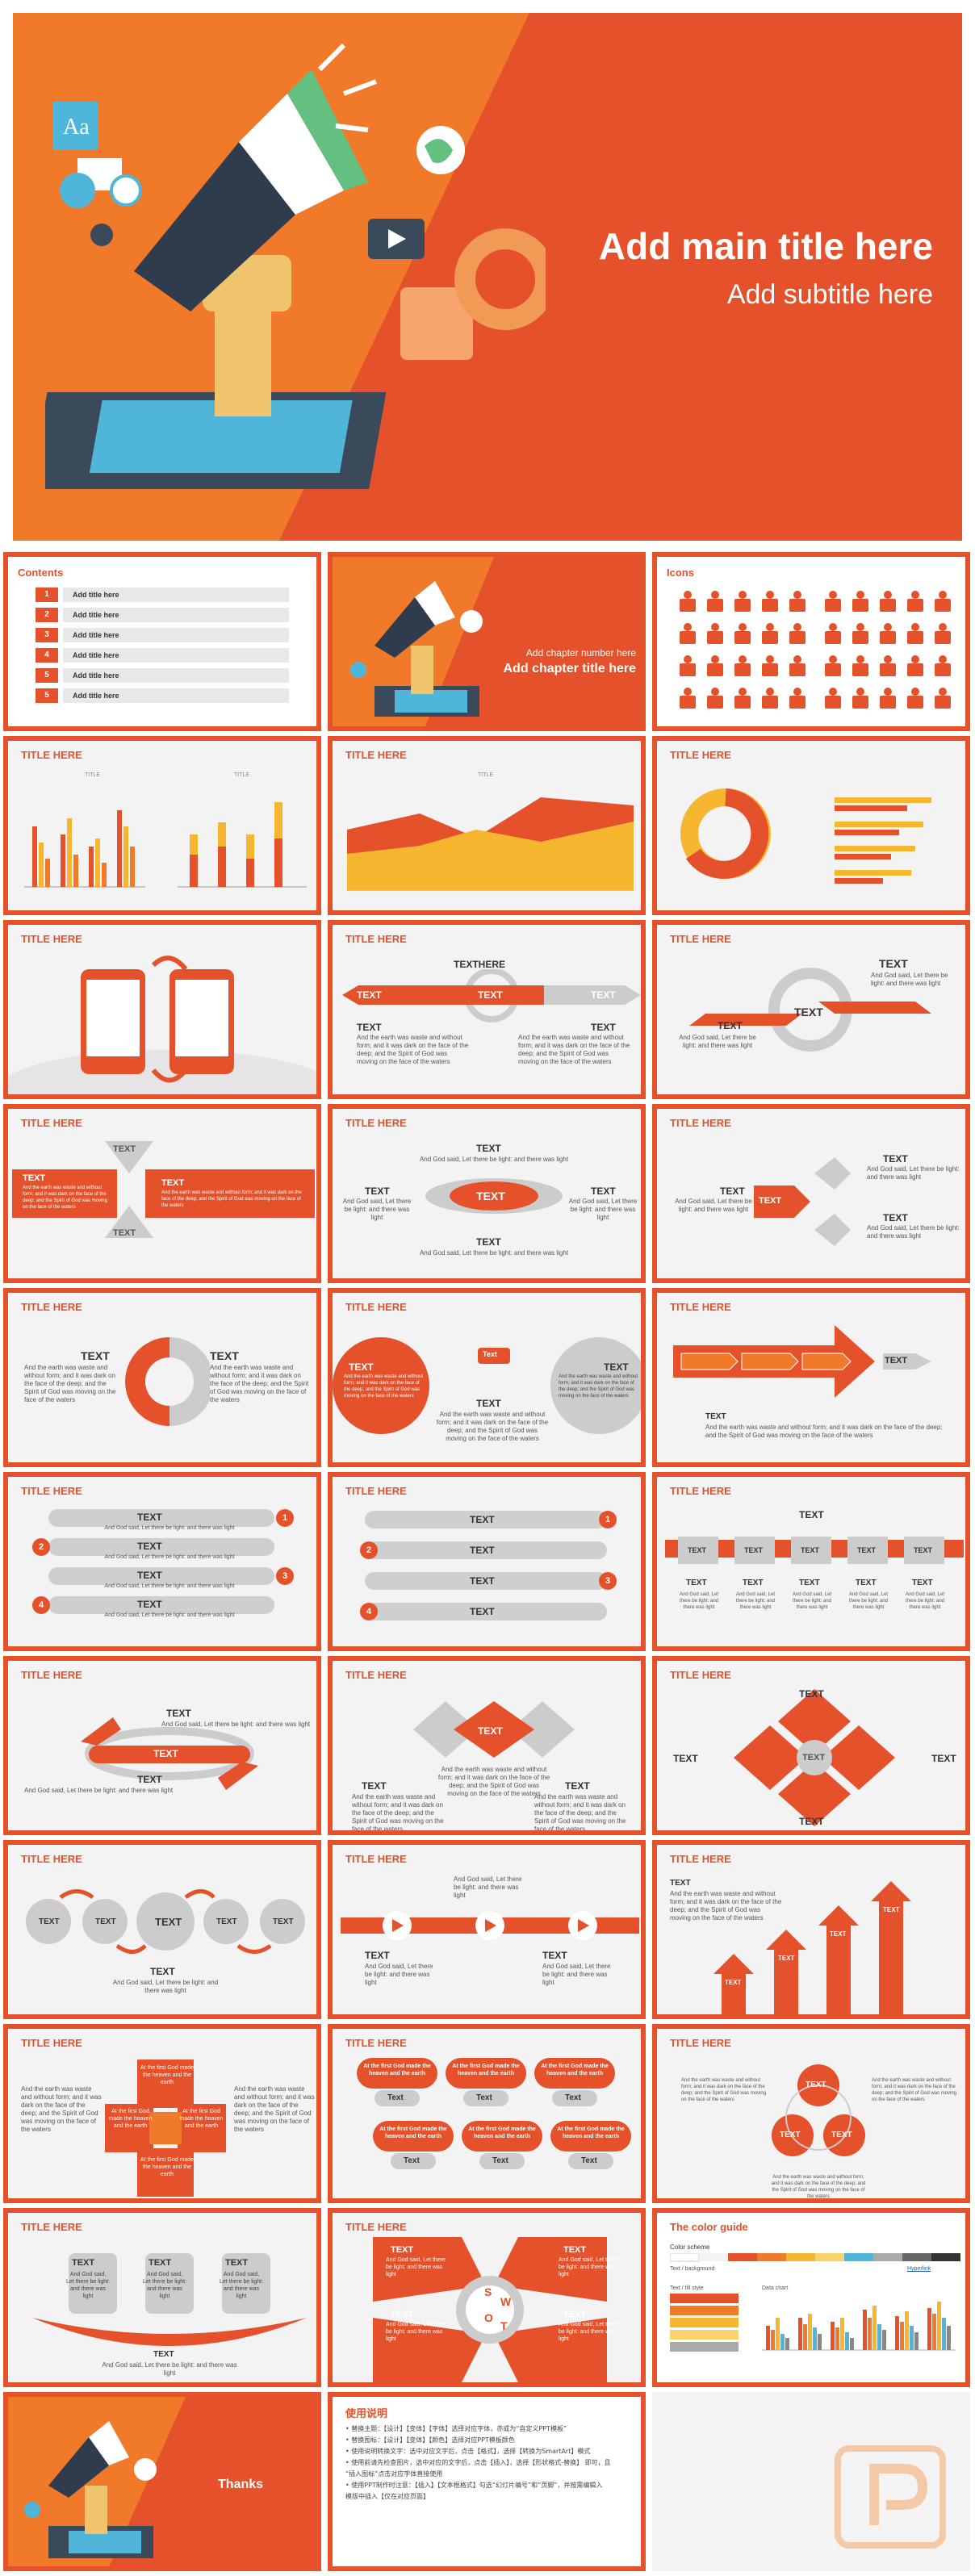  I want to click on area-chart, so click(491, 844).